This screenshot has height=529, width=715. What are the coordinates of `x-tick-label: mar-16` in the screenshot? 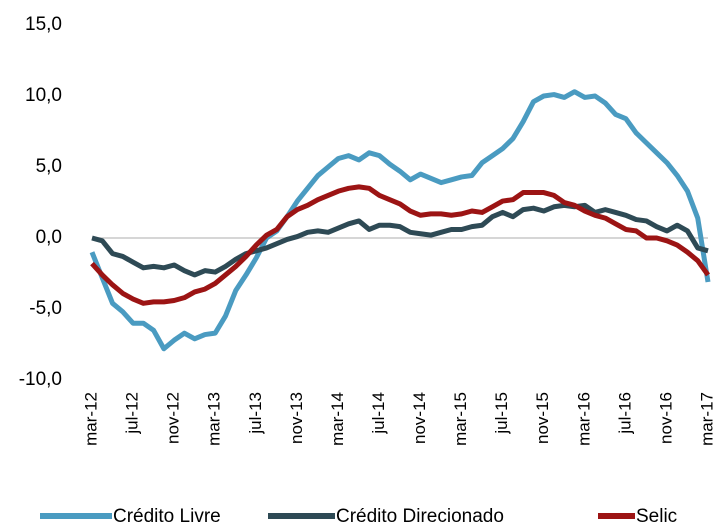 It's located at (583, 419).